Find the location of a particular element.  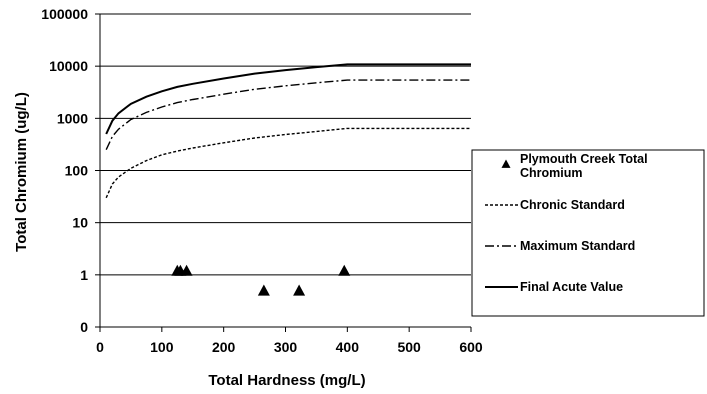

y-tick-label: 10 is located at coordinates (80, 223).